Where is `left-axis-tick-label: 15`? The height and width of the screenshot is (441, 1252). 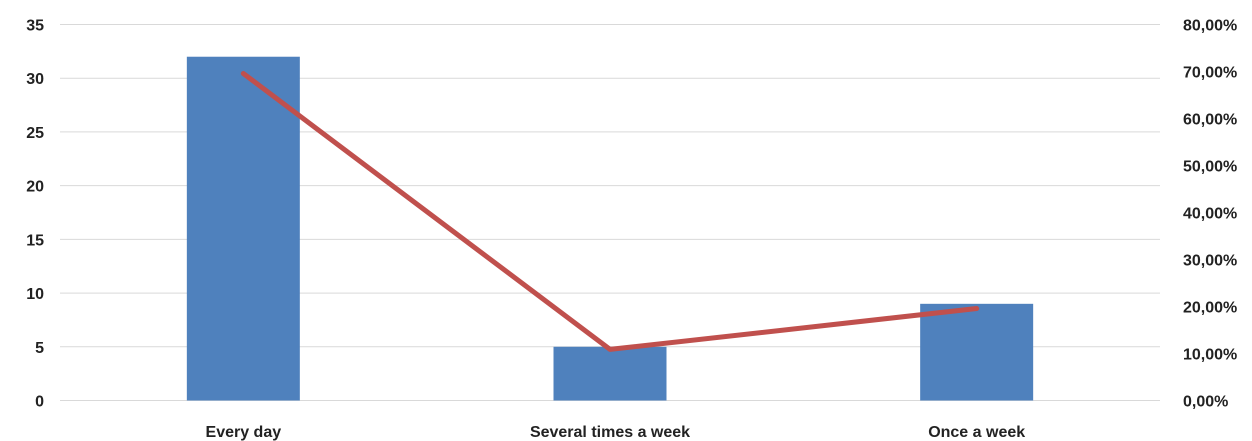
left-axis-tick-label: 15 is located at coordinates (35, 240).